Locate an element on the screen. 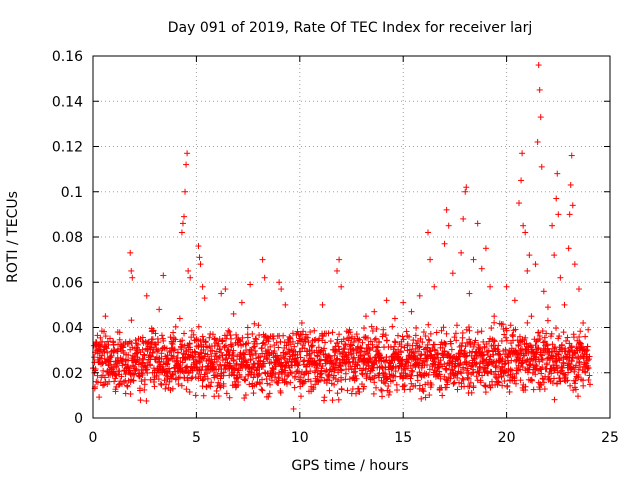 This screenshot has width=640, height=480. x-tick-label: 15 is located at coordinates (403, 438).